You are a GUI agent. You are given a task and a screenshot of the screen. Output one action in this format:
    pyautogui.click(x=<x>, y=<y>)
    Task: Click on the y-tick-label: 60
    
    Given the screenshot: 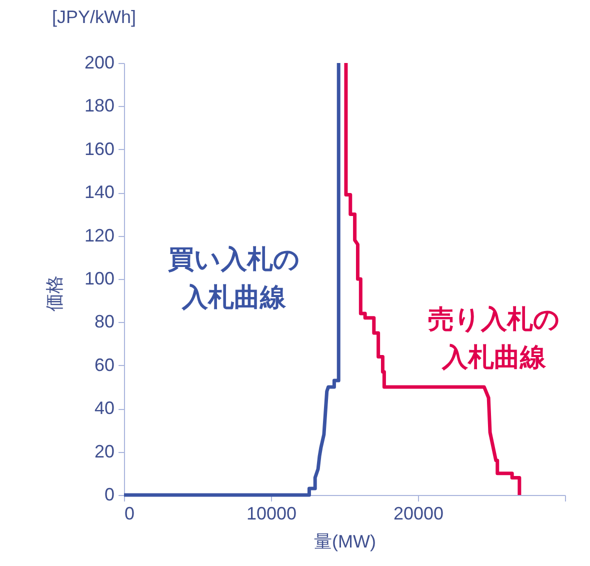 What is the action you would take?
    pyautogui.click(x=104, y=364)
    